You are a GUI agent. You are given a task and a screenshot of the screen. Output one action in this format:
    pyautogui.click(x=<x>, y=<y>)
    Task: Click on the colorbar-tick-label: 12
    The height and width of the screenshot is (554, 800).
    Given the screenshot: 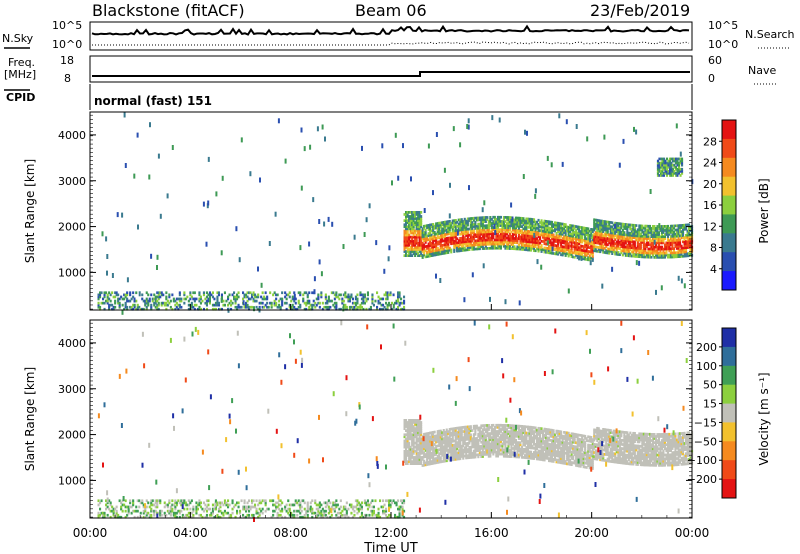 What is the action you would take?
    pyautogui.click(x=710, y=226)
    